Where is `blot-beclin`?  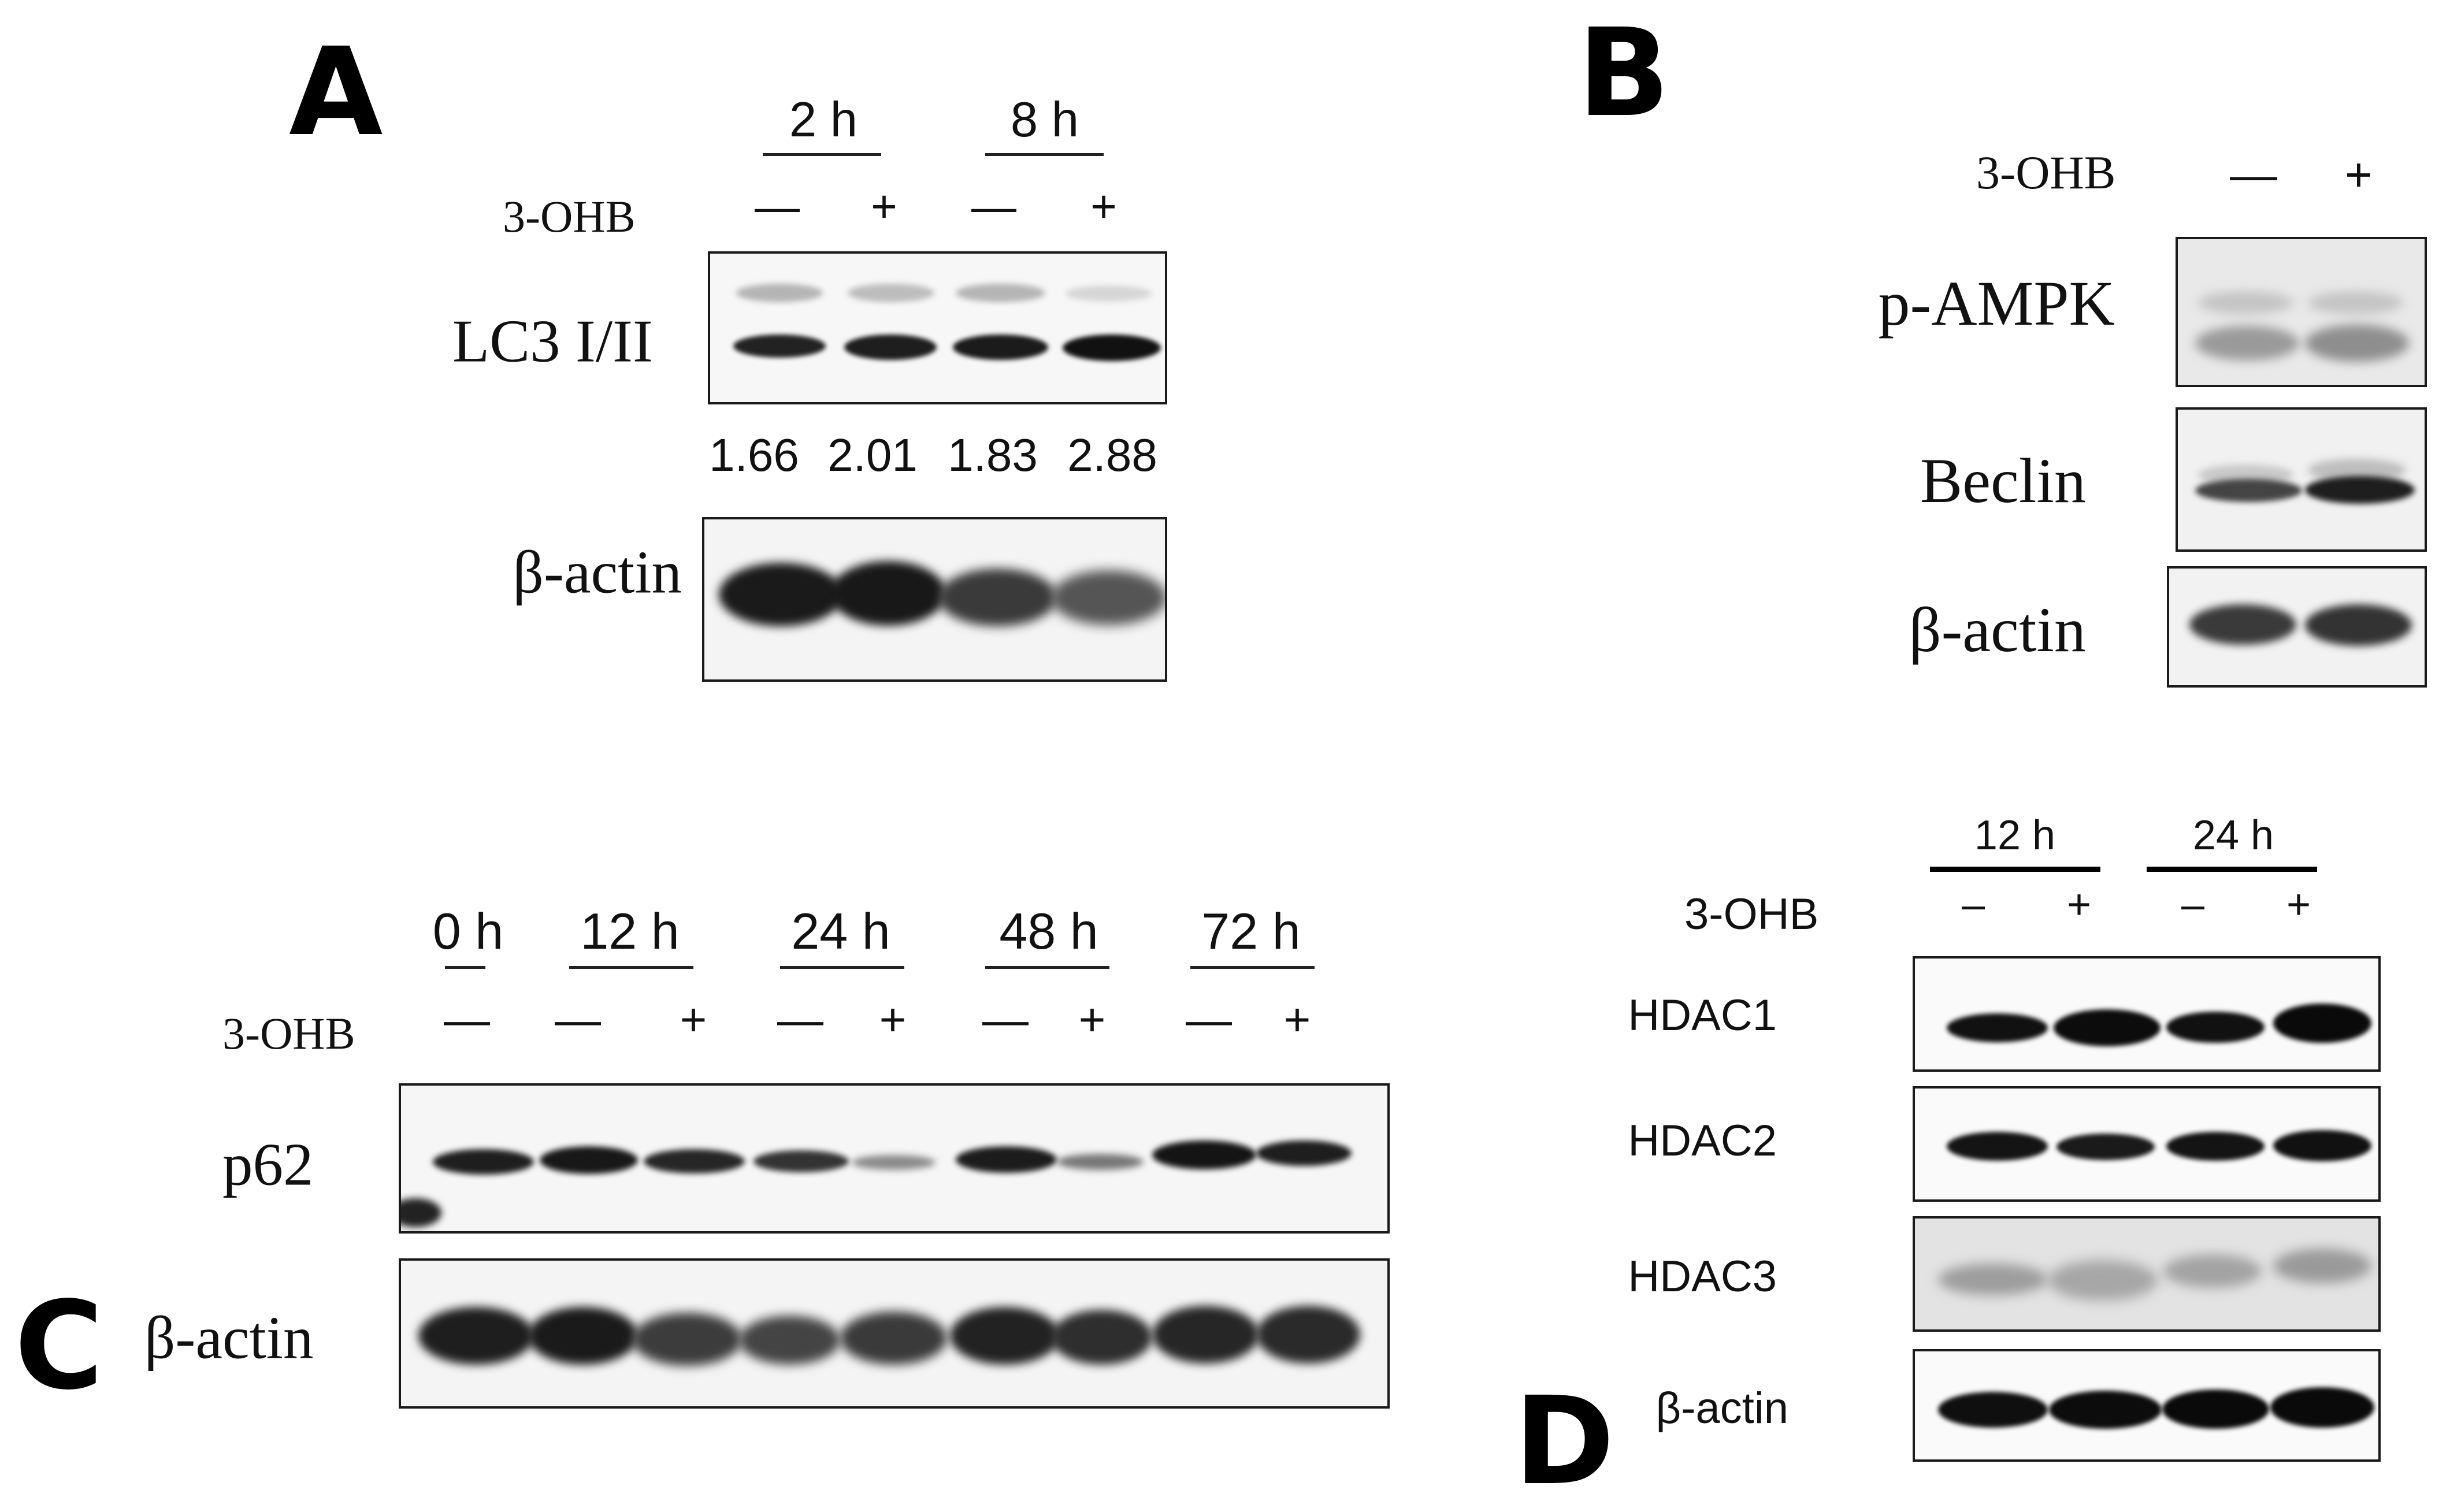 blot-beclin is located at coordinates (2301, 479).